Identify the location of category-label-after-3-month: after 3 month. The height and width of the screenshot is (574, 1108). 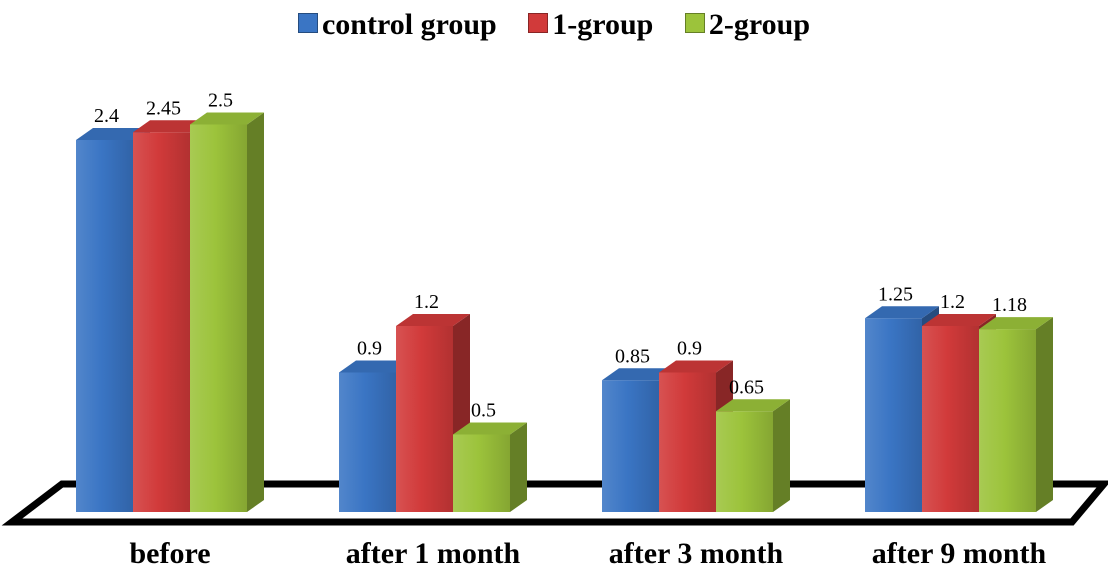
(696, 553).